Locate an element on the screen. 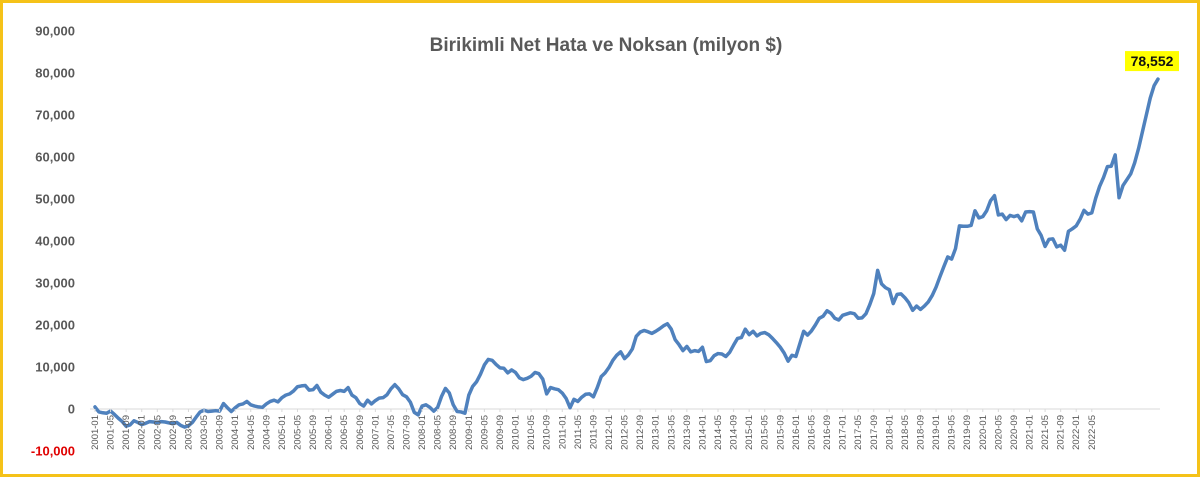 Image resolution: width=1200 pixels, height=477 pixels. callout-label: 78,552 is located at coordinates (1152, 61).